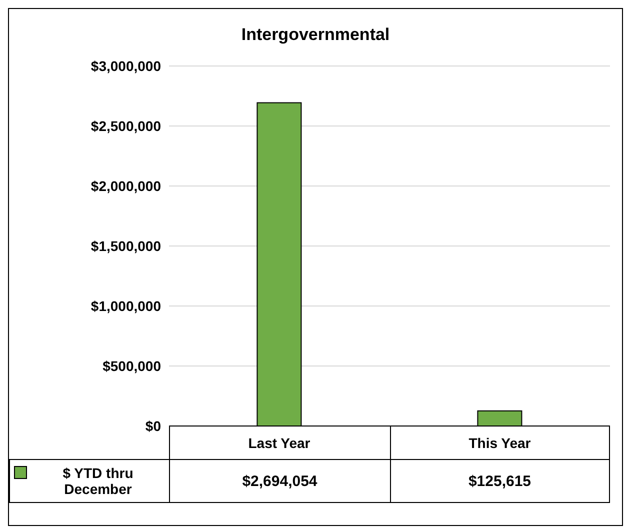 This screenshot has height=531, width=629. I want to click on x-tick-label: This Year, so click(500, 442).